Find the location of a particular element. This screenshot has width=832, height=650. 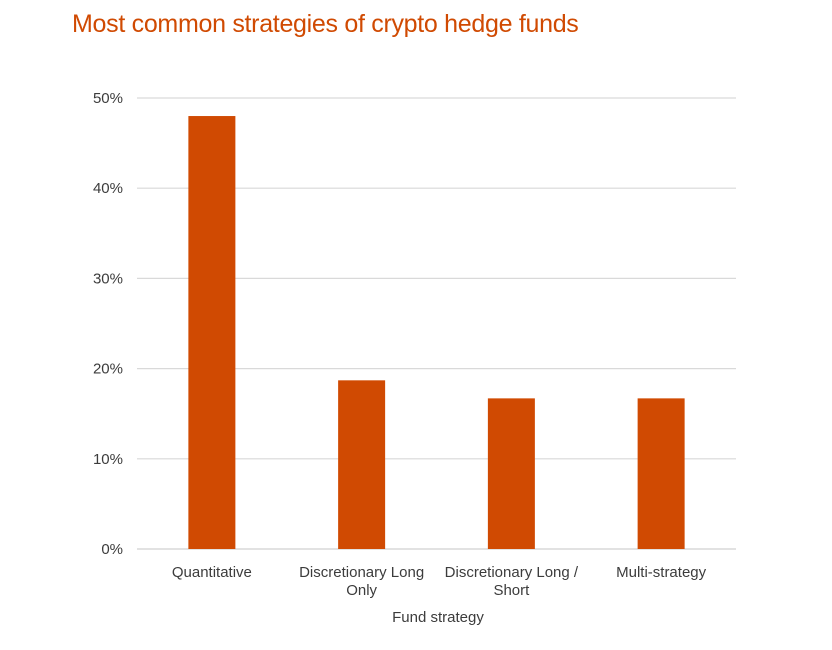

x-tick-label-line: Multi-strategy is located at coordinates (661, 572).